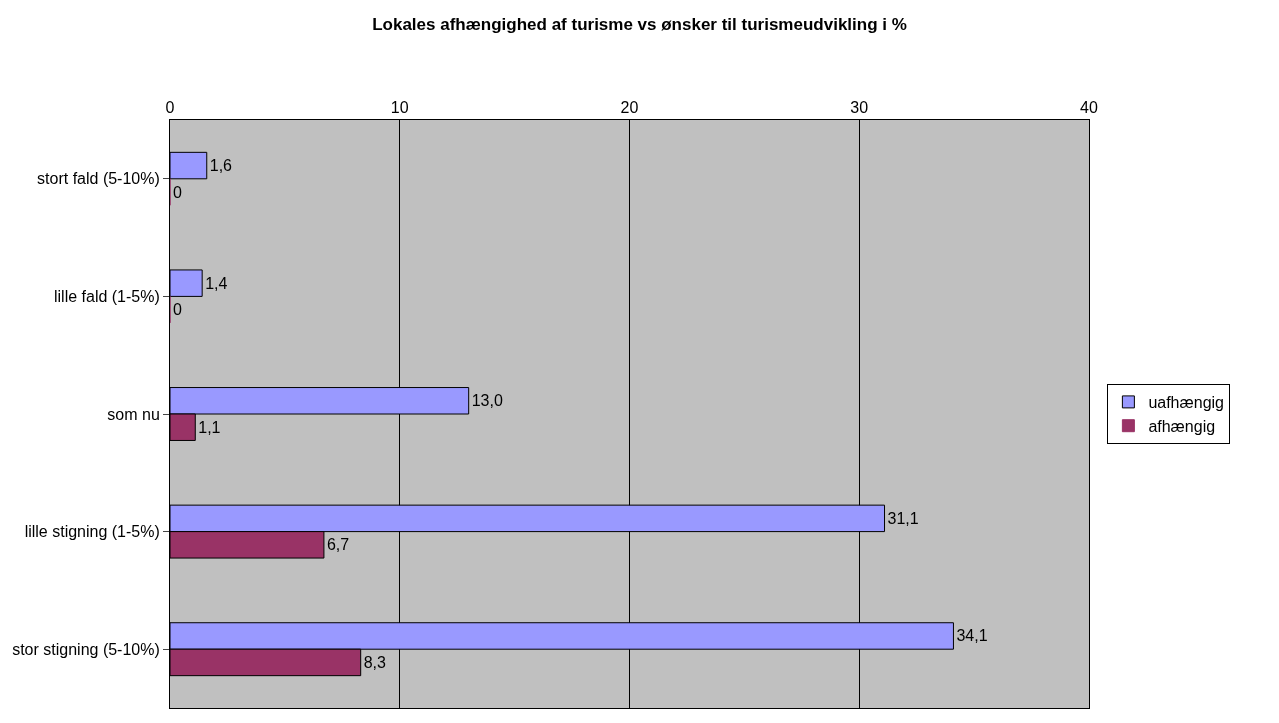 The image size is (1279, 723). Describe the element at coordinates (98, 179) in the screenshot. I see `y-tick-label: stort fald (5-10%)` at that location.